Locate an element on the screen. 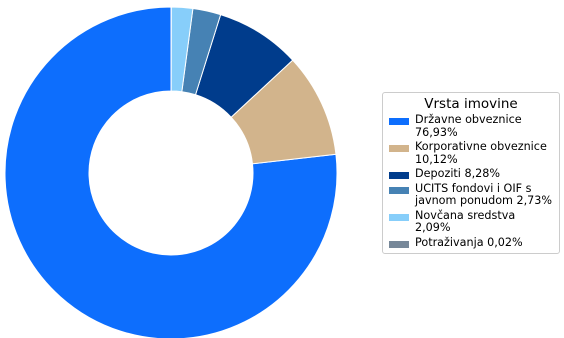  legend-label-1: Korporativne obveznice 10,12% is located at coordinates (481, 153).